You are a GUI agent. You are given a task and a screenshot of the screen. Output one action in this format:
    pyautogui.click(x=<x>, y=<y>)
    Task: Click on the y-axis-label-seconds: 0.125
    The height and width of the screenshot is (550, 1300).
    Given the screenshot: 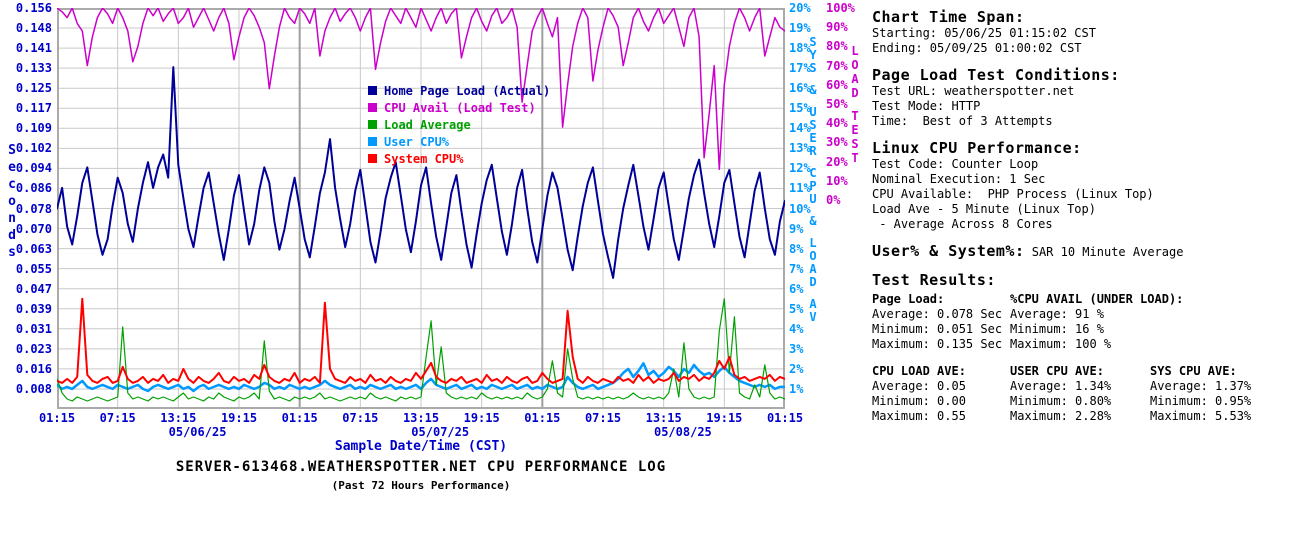 What is the action you would take?
    pyautogui.click(x=33, y=88)
    